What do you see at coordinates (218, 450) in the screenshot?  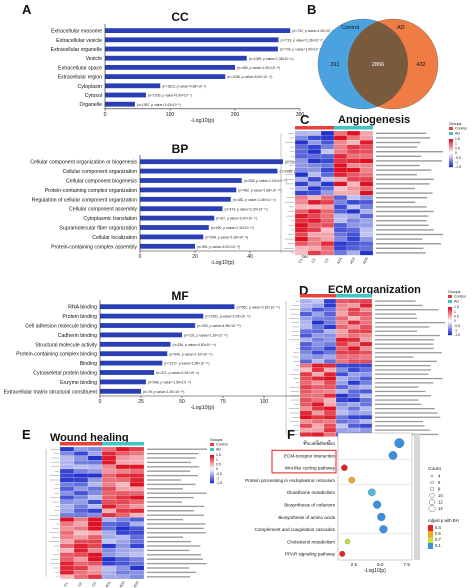 I see `heatmap-legend-group: AD` at bounding box center [218, 450].